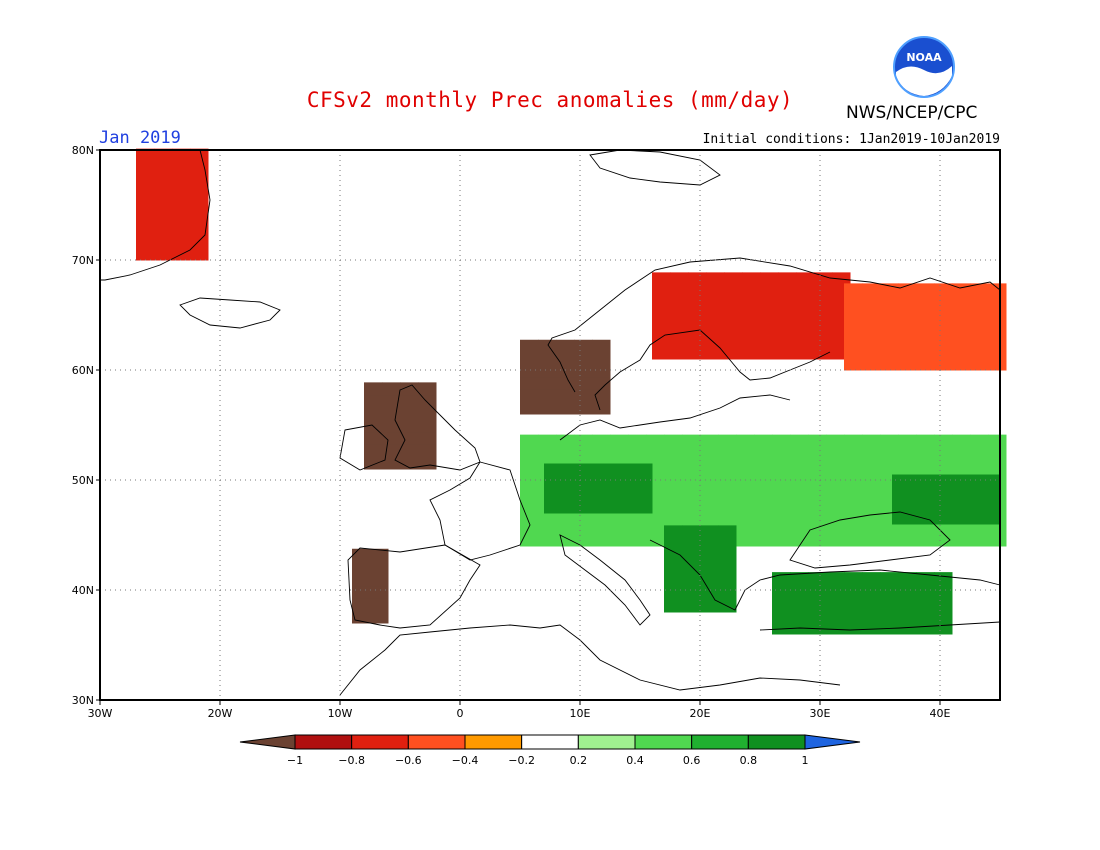  What do you see at coordinates (940, 713) in the screenshot?
I see `x-tick-label: 40E` at bounding box center [940, 713].